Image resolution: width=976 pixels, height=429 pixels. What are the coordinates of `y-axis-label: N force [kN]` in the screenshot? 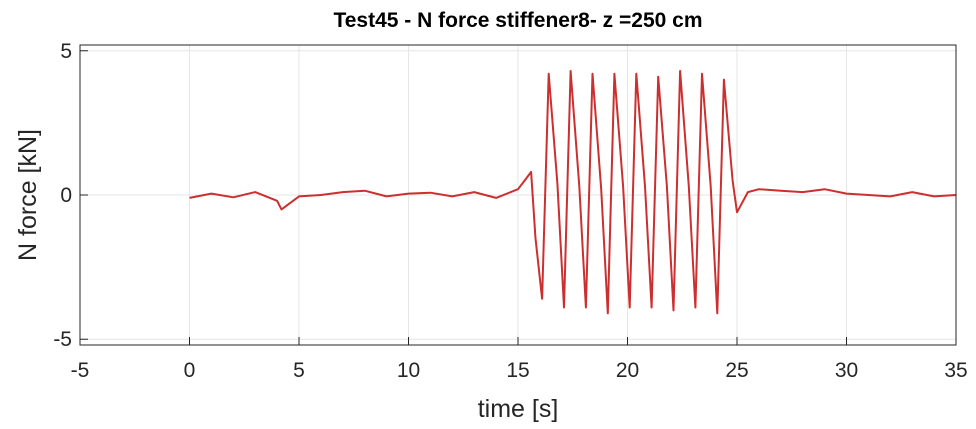 It's located at (28, 195).